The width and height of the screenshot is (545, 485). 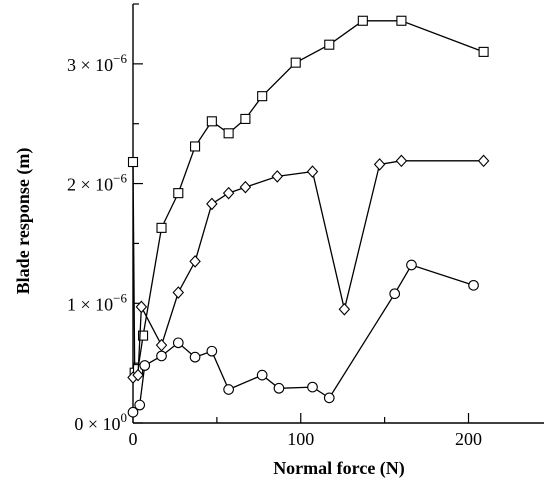 I want to click on y-axis-title: Blade response (m), so click(x=23, y=221).